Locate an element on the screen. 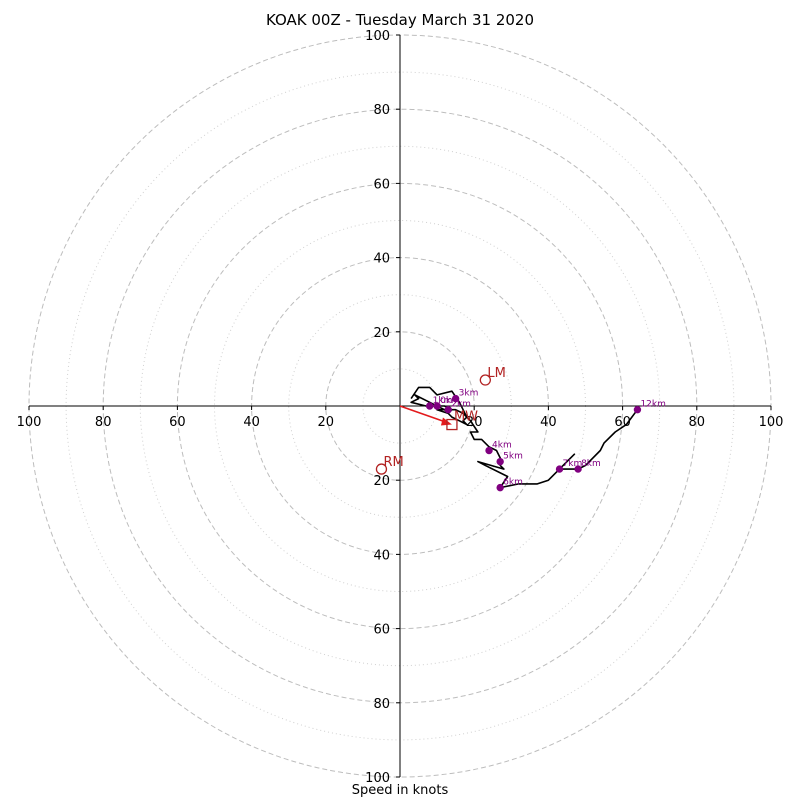  height-marker-label: 12km is located at coordinates (652, 405).